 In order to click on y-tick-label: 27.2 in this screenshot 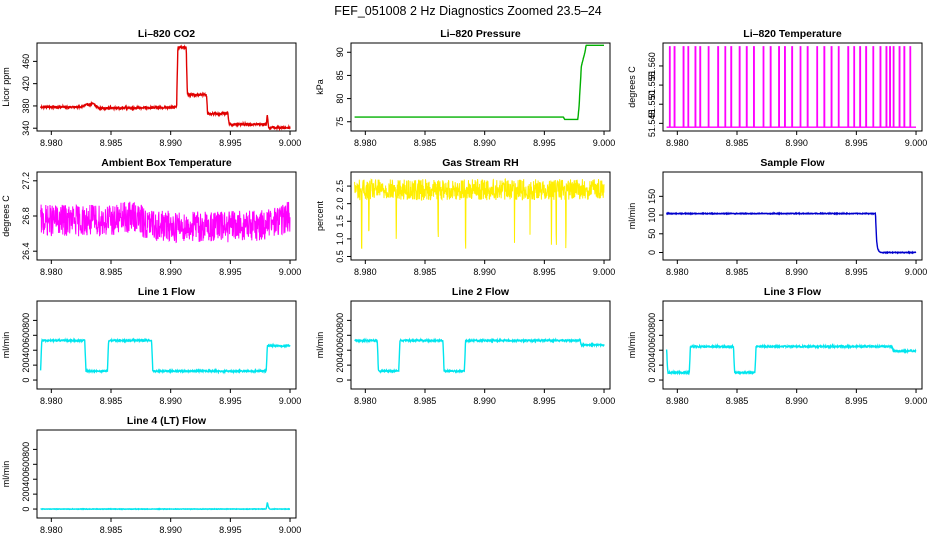, I will do `click(26, 181)`.